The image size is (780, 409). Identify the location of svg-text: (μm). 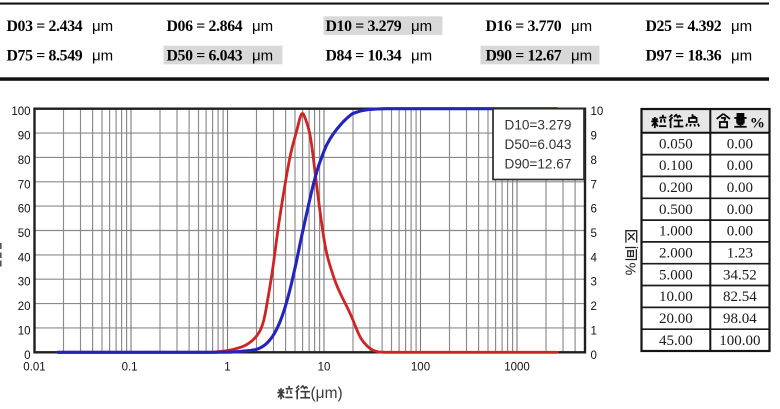
(327, 393).